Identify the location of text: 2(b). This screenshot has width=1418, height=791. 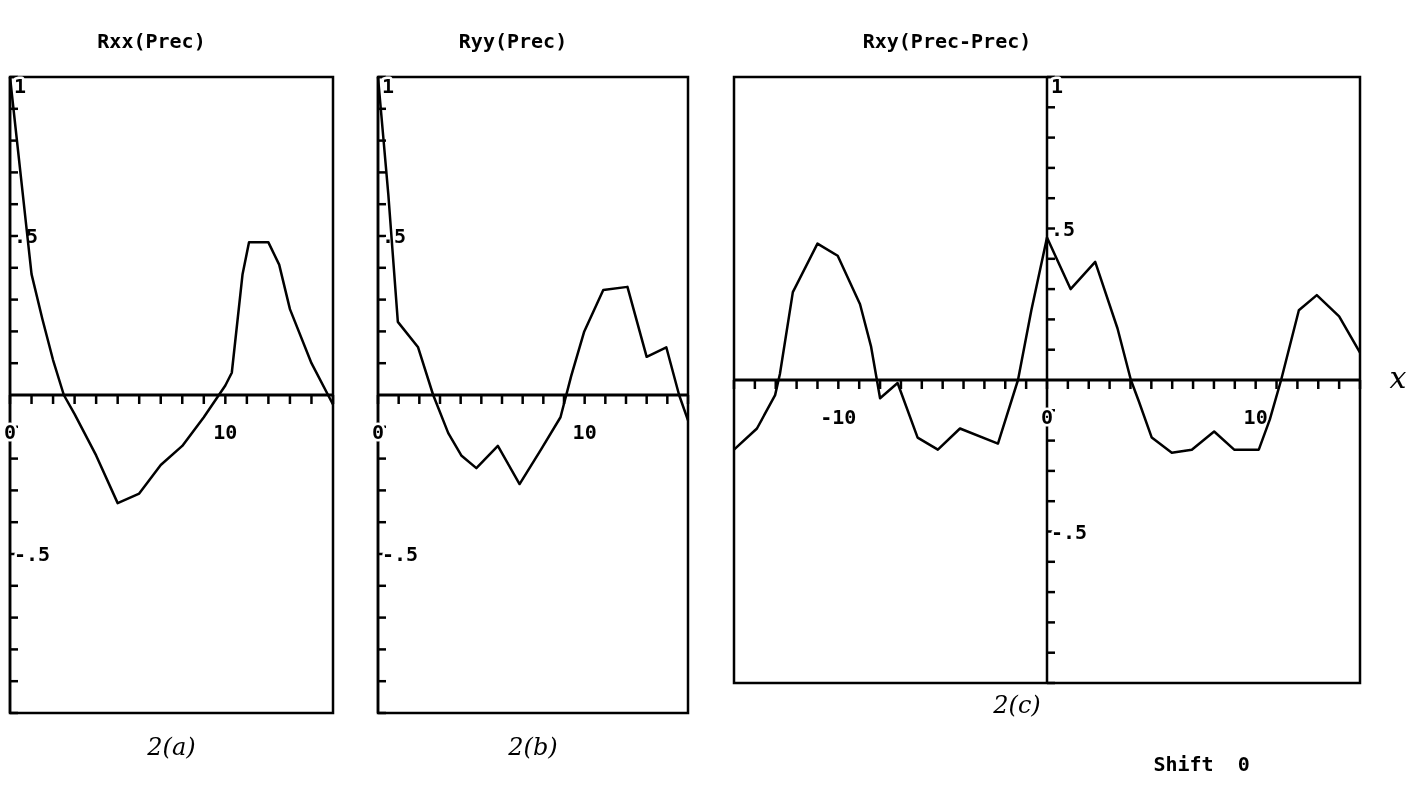
(532, 747).